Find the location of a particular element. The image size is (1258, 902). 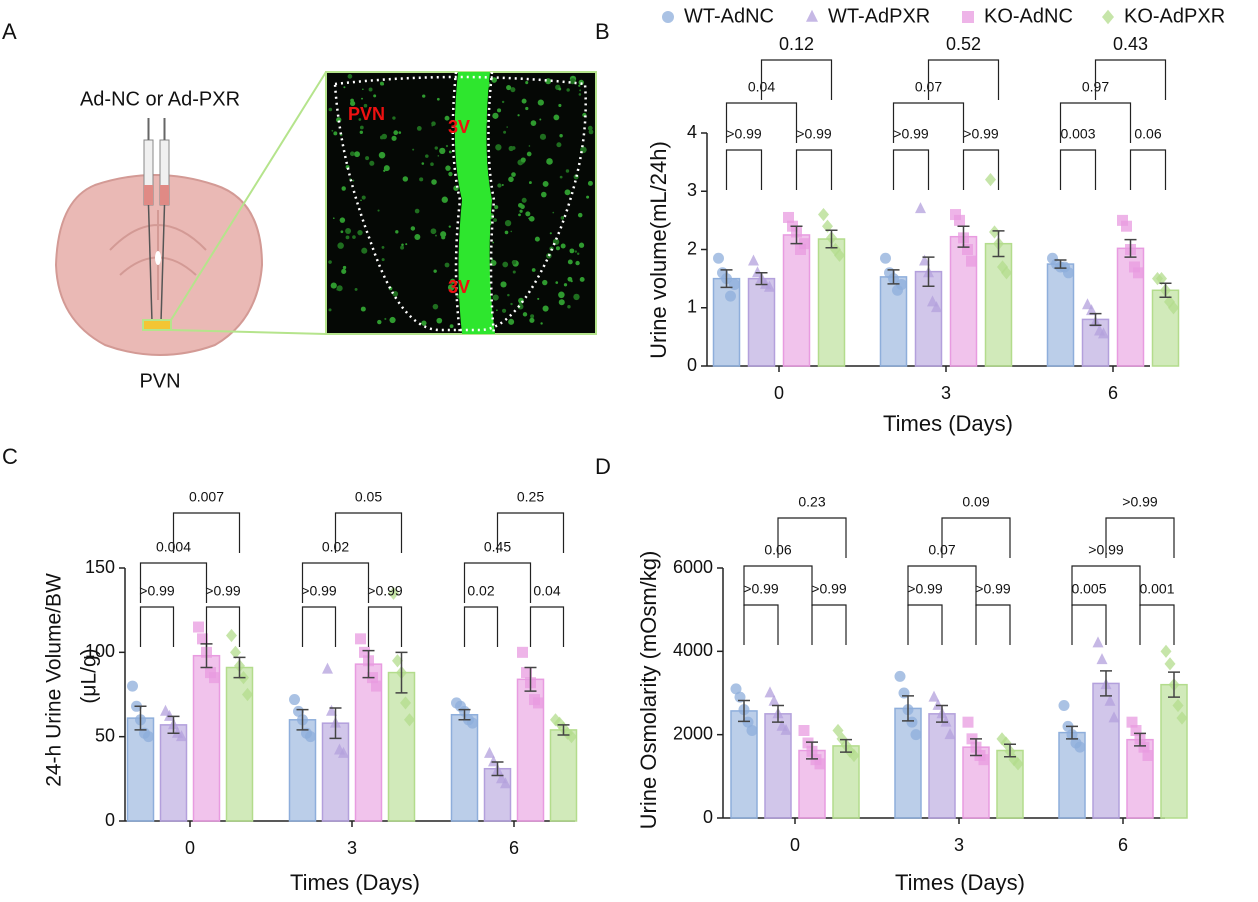

p-value: 0.003 is located at coordinates (1077, 134).